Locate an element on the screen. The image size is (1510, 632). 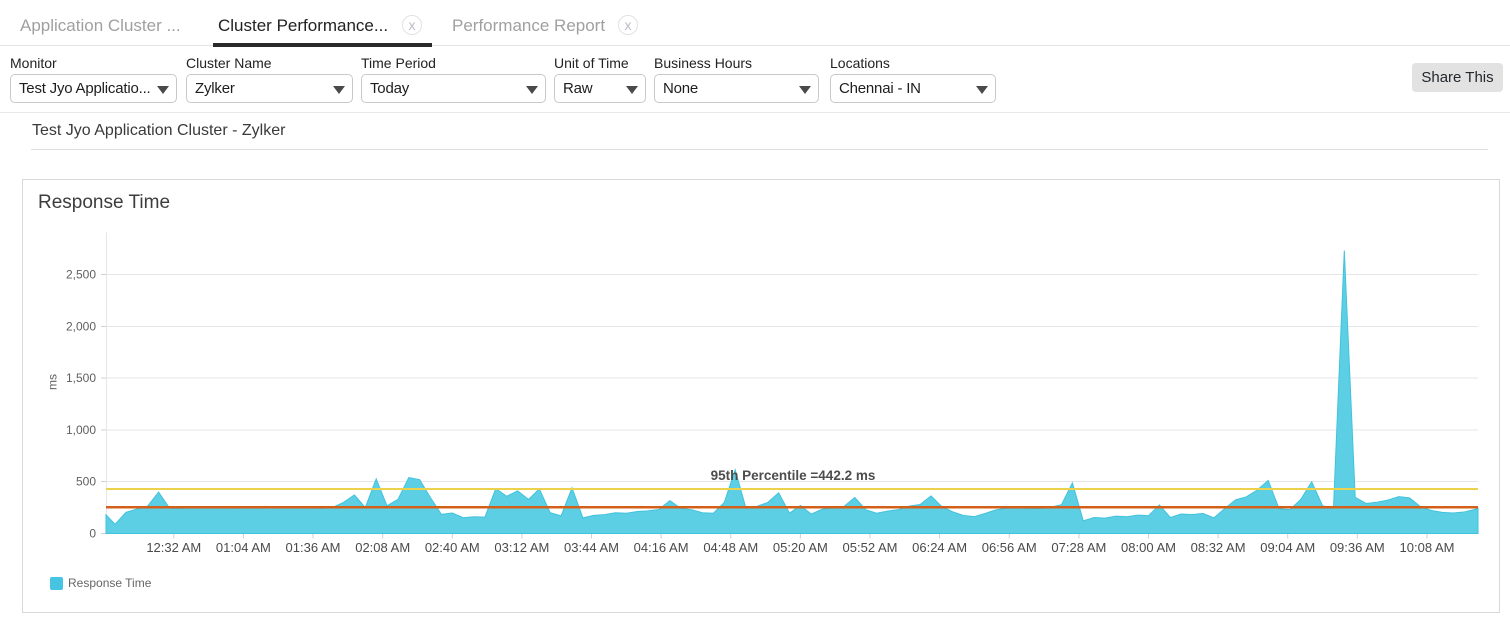
svg-text: 05:20 AM is located at coordinates (800, 547).